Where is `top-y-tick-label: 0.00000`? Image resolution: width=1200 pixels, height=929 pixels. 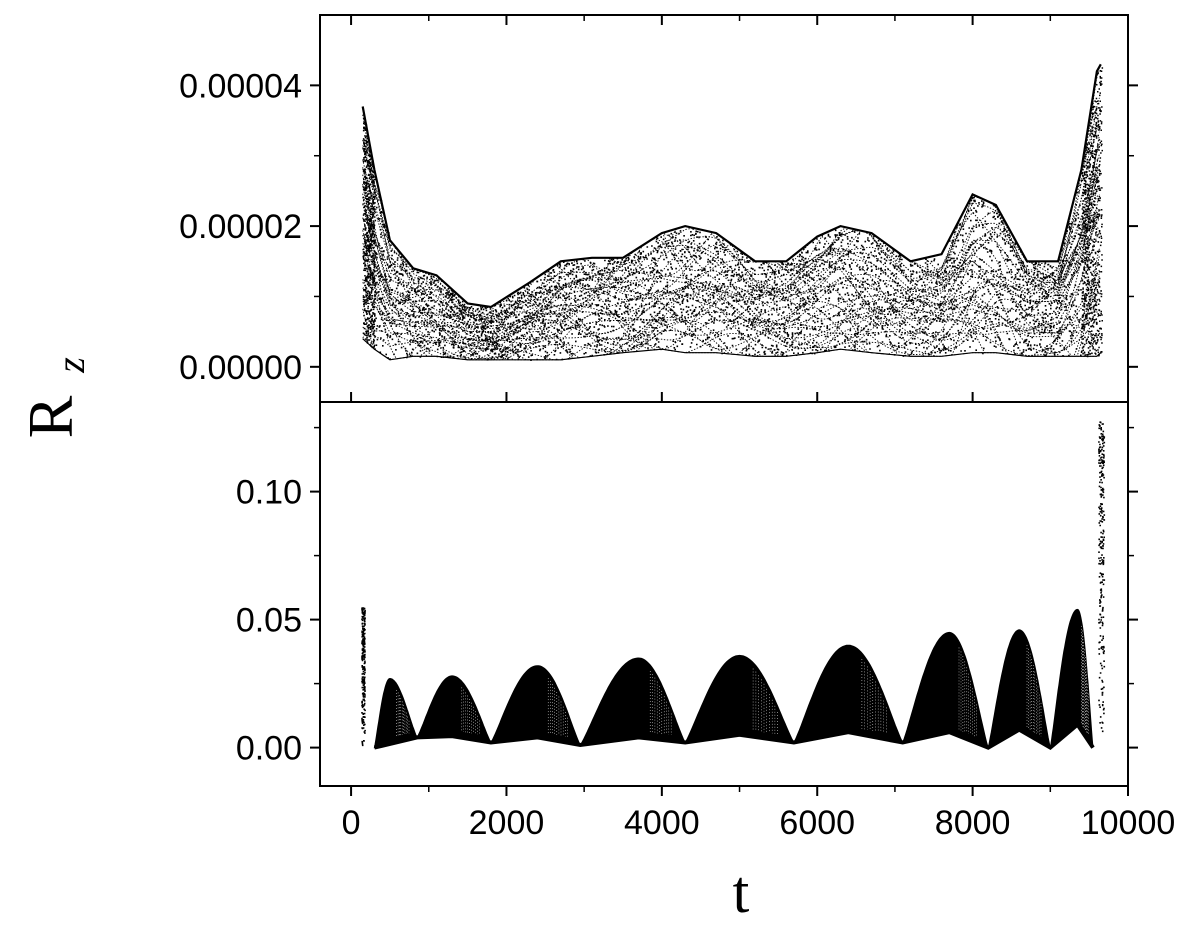 top-y-tick-label: 0.00000 is located at coordinates (240, 368).